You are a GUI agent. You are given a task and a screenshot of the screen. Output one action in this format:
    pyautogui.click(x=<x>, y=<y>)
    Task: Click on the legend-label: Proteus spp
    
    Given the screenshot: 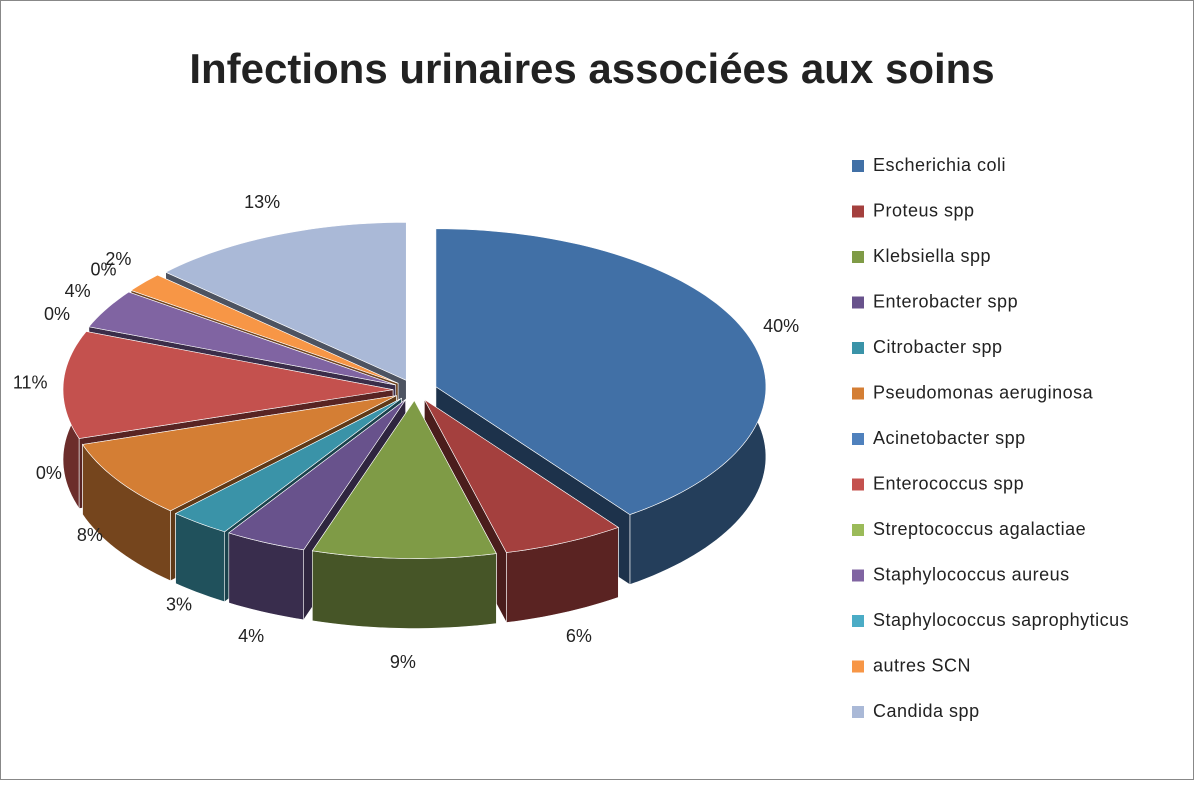 What is the action you would take?
    pyautogui.click(x=924, y=210)
    